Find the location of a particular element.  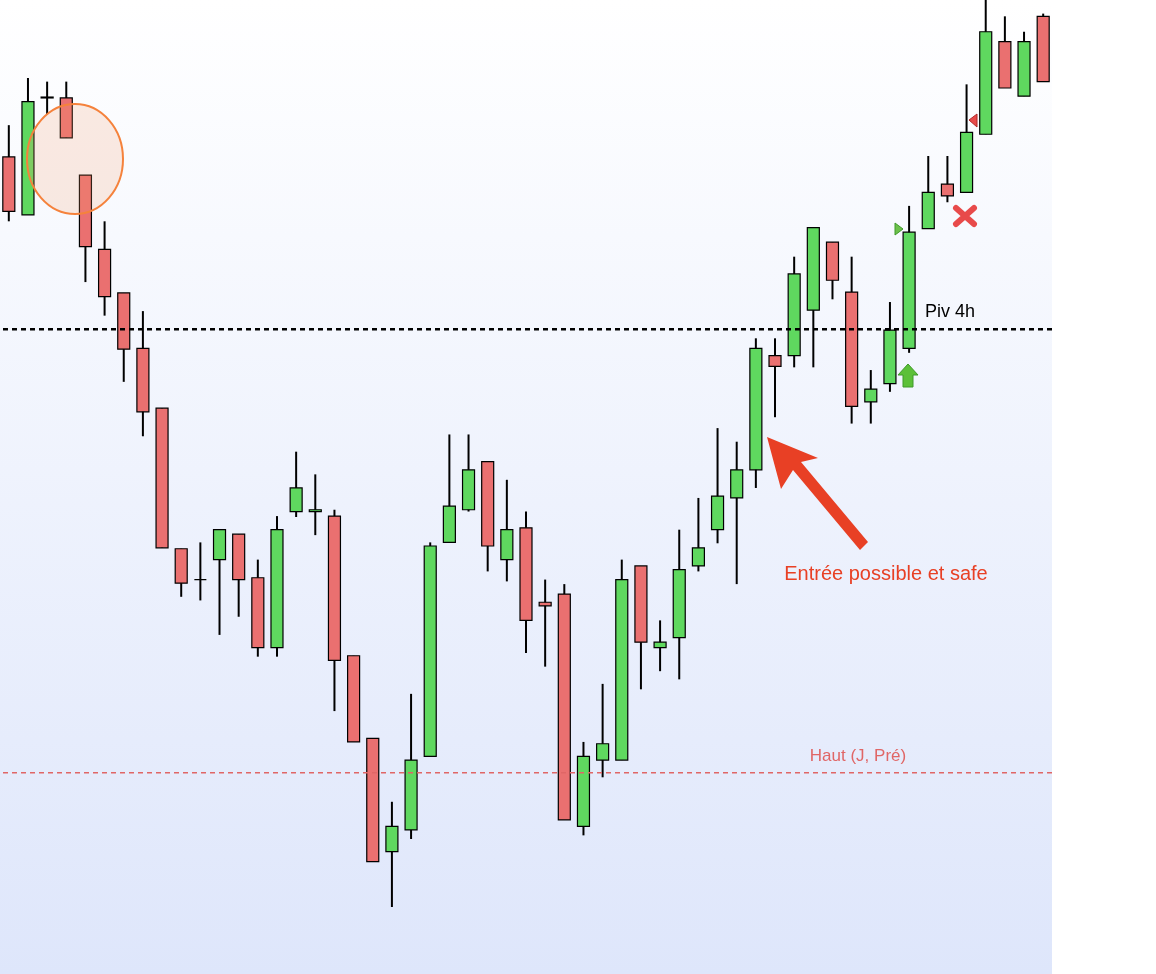

ref-line-label: Piv 4h is located at coordinates (950, 311).